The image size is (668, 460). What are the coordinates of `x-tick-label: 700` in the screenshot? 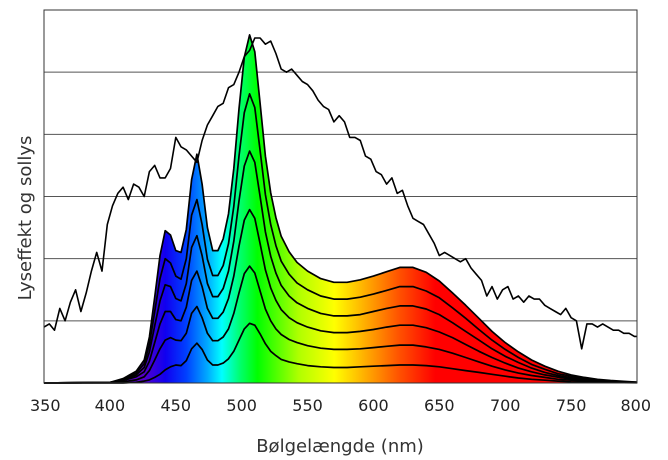 It's located at (505, 405).